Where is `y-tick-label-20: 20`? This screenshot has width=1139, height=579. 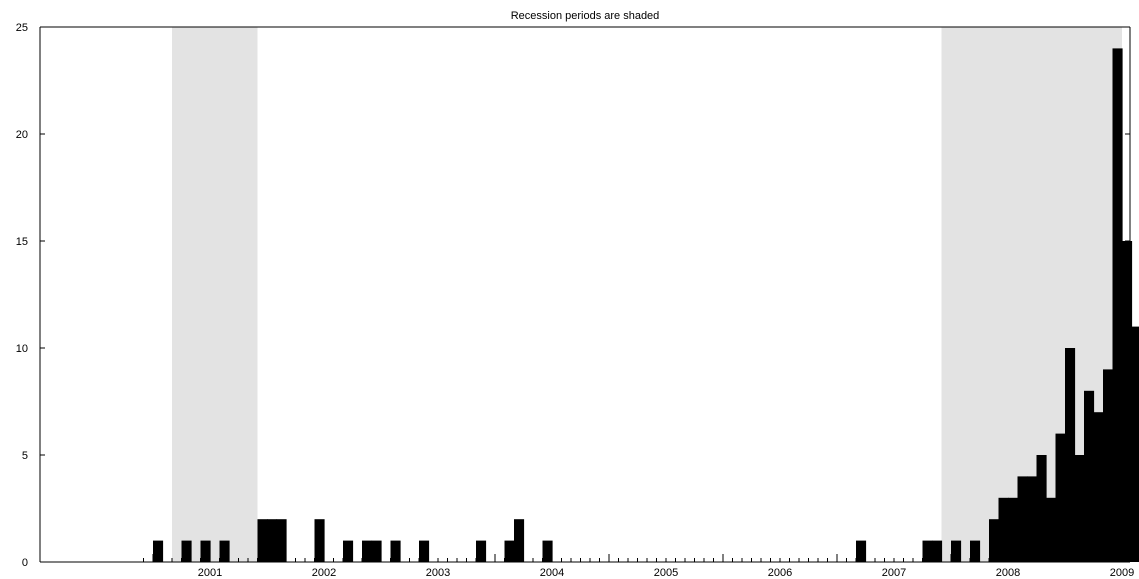
y-tick-label-20: 20 is located at coordinates (22, 135).